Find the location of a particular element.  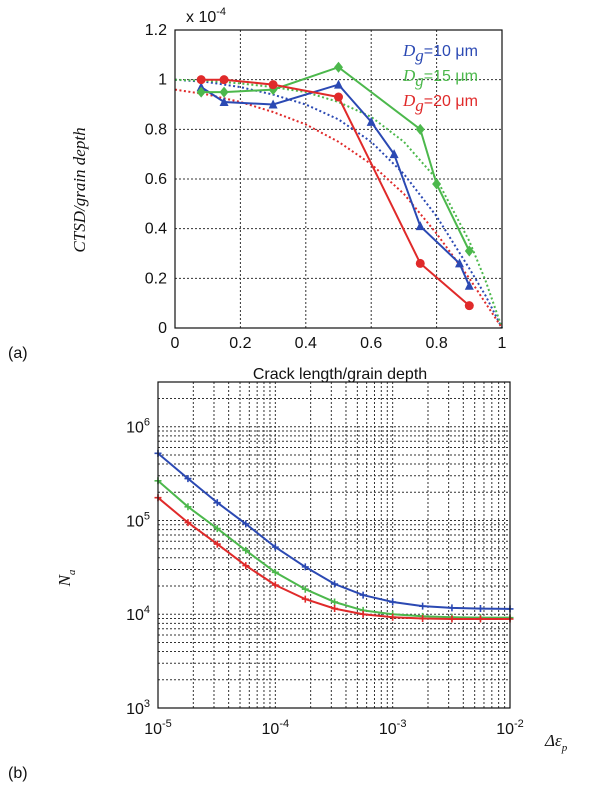

panel-b-ylabel: Na is located at coordinates (66, 578).